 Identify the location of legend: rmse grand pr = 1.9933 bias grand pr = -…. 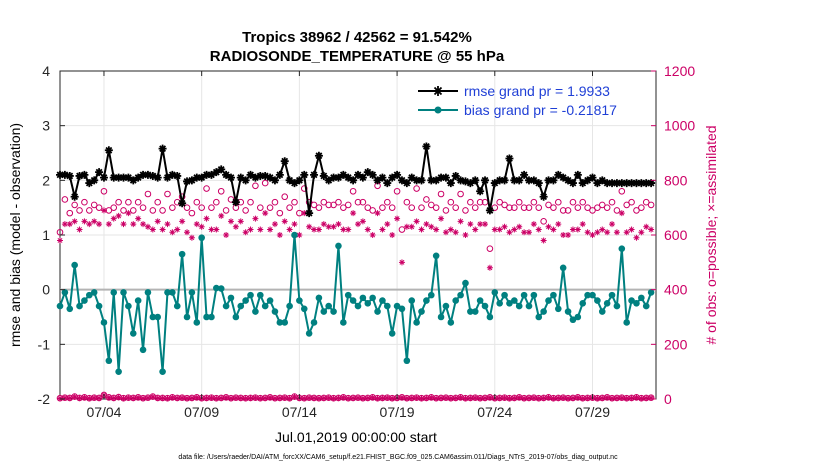
(517, 100).